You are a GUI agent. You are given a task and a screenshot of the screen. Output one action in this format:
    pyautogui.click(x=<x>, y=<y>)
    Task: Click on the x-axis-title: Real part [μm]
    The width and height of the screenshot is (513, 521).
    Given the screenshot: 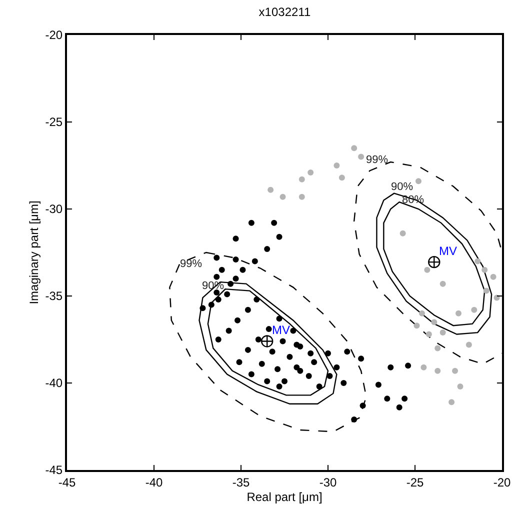 What is the action you would take?
    pyautogui.click(x=284, y=497)
    